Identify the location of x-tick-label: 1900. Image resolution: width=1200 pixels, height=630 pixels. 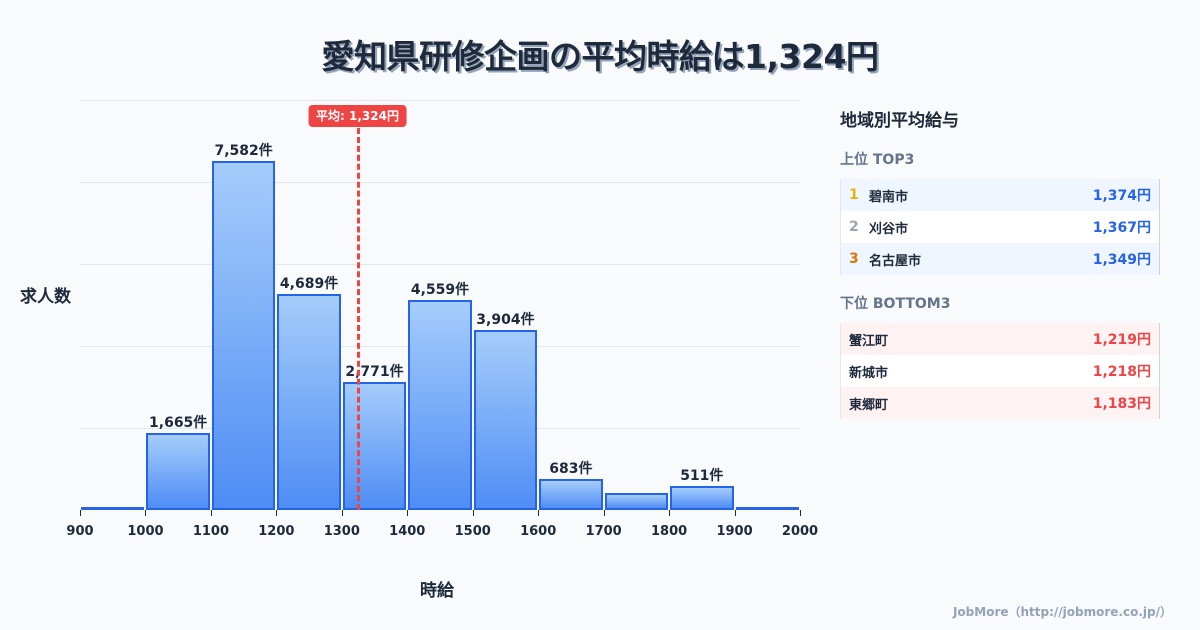
(734, 531).